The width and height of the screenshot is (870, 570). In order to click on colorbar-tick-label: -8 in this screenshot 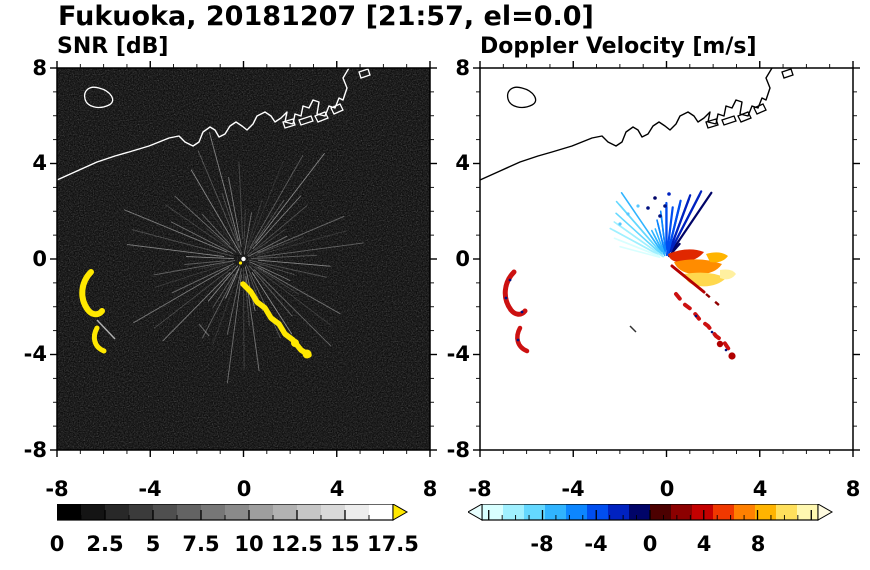, I will do `click(542, 544)`.